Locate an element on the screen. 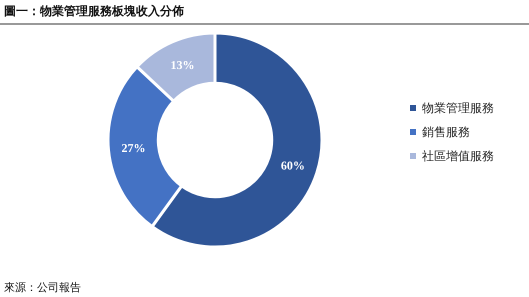  legend-label: 社區增值服務 is located at coordinates (458, 156).